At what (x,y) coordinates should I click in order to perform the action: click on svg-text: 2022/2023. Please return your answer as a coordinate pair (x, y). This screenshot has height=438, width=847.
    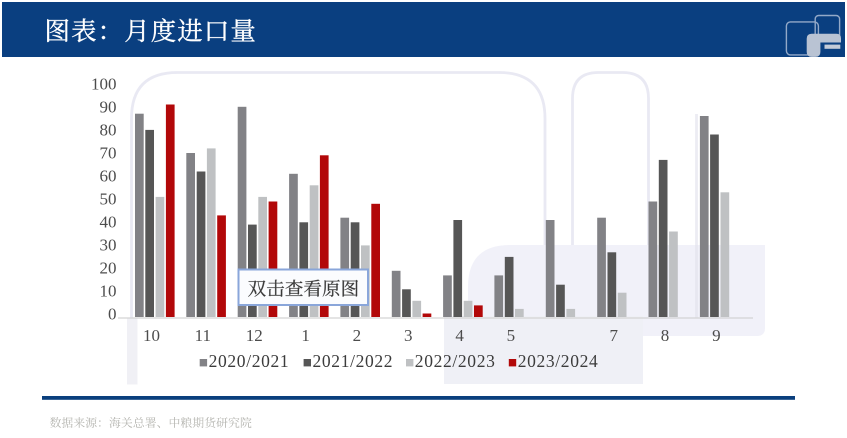
    Looking at the image, I should click on (455, 361).